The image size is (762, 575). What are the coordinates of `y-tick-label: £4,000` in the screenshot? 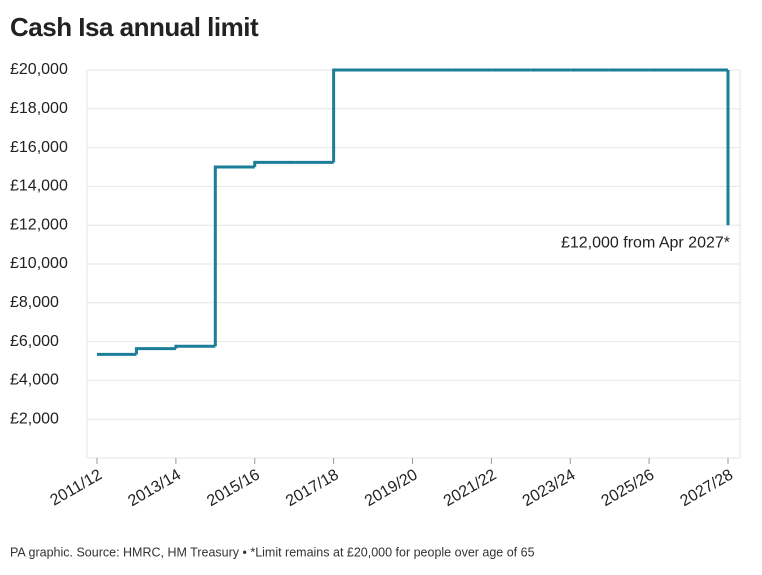 It's located at (34, 380).